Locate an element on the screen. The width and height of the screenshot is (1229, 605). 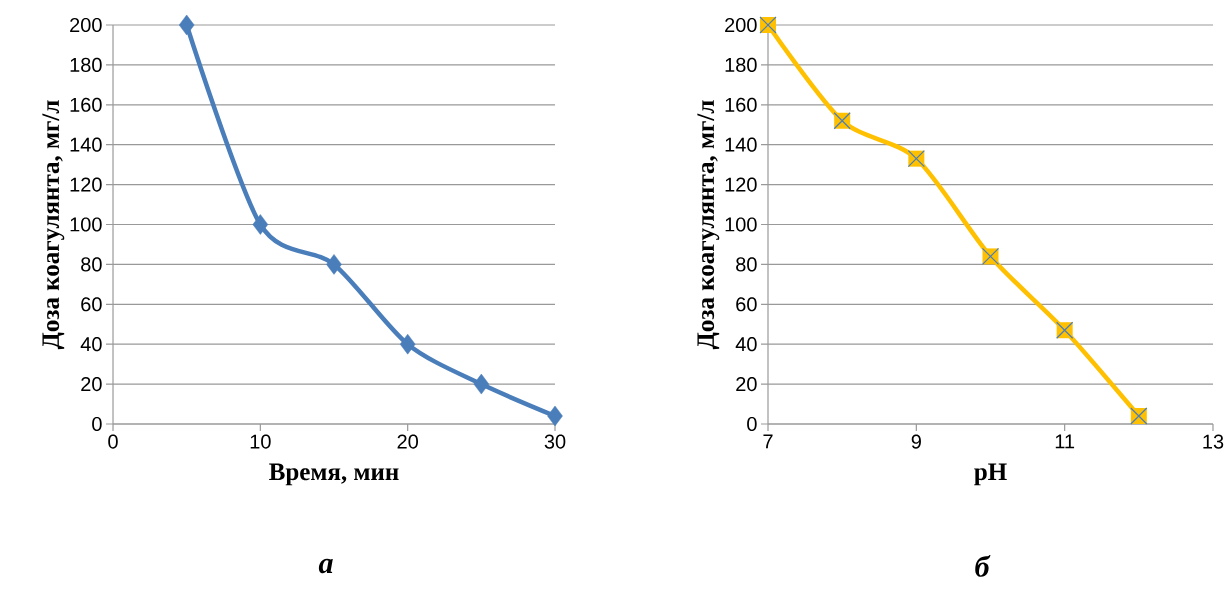
x-tick-label: 20 is located at coordinates (408, 441).